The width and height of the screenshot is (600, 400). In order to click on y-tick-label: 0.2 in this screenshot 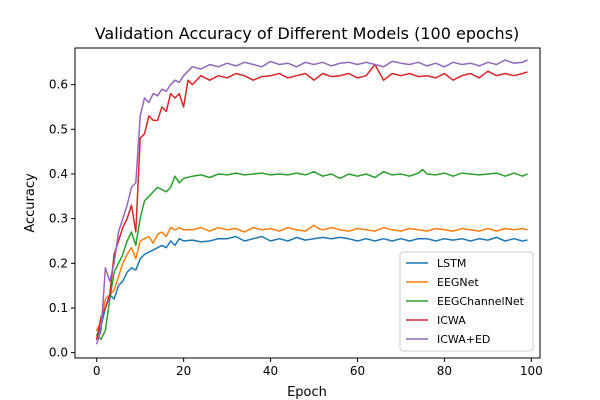, I will do `click(58, 263)`.